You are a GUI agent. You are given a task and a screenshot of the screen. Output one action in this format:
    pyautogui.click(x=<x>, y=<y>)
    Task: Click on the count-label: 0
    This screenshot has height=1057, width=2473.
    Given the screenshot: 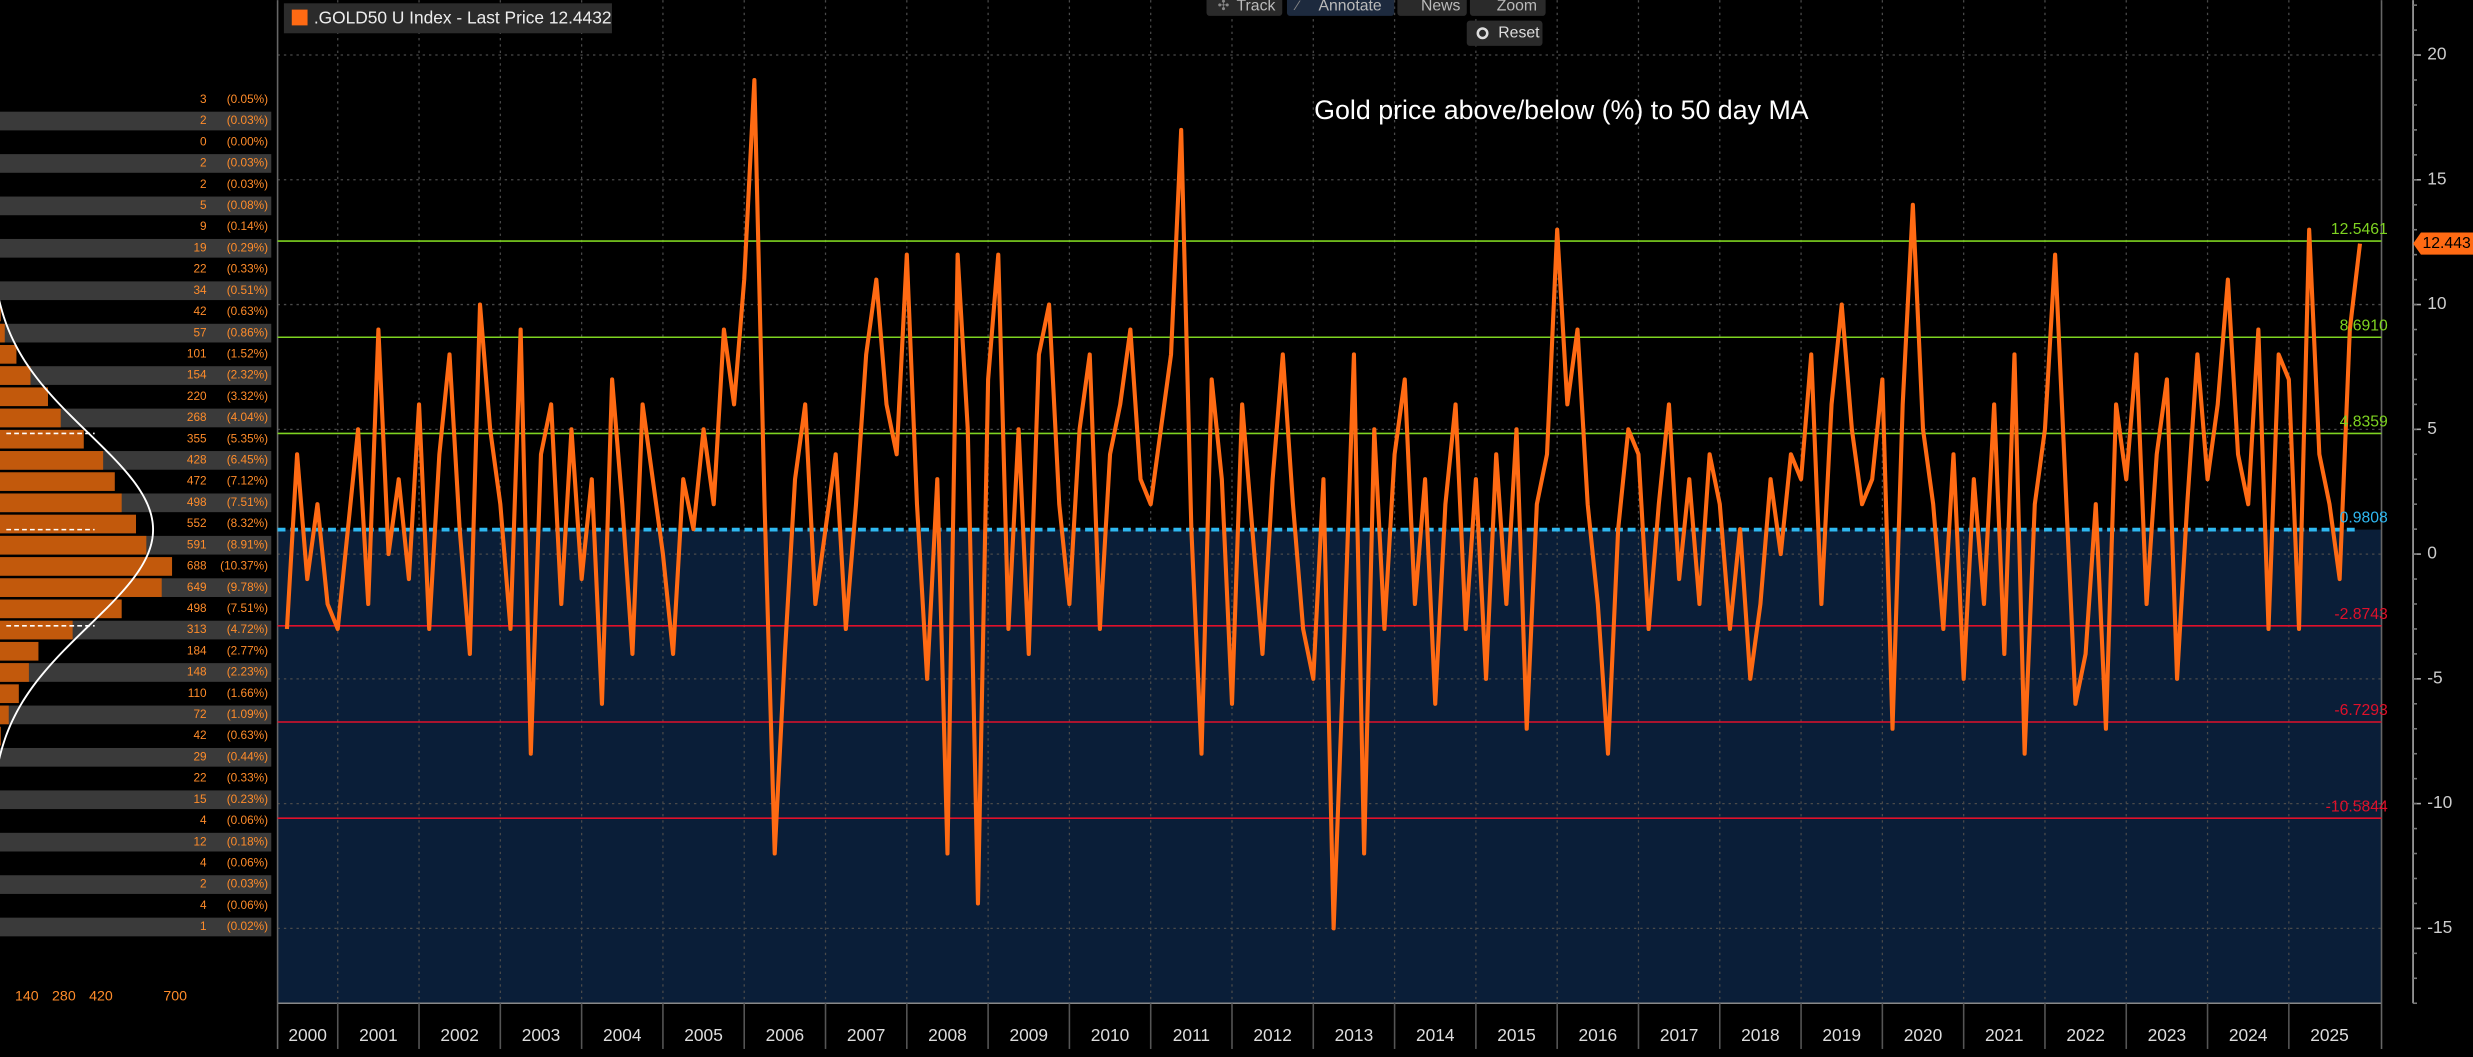 What is the action you would take?
    pyautogui.click(x=203, y=141)
    